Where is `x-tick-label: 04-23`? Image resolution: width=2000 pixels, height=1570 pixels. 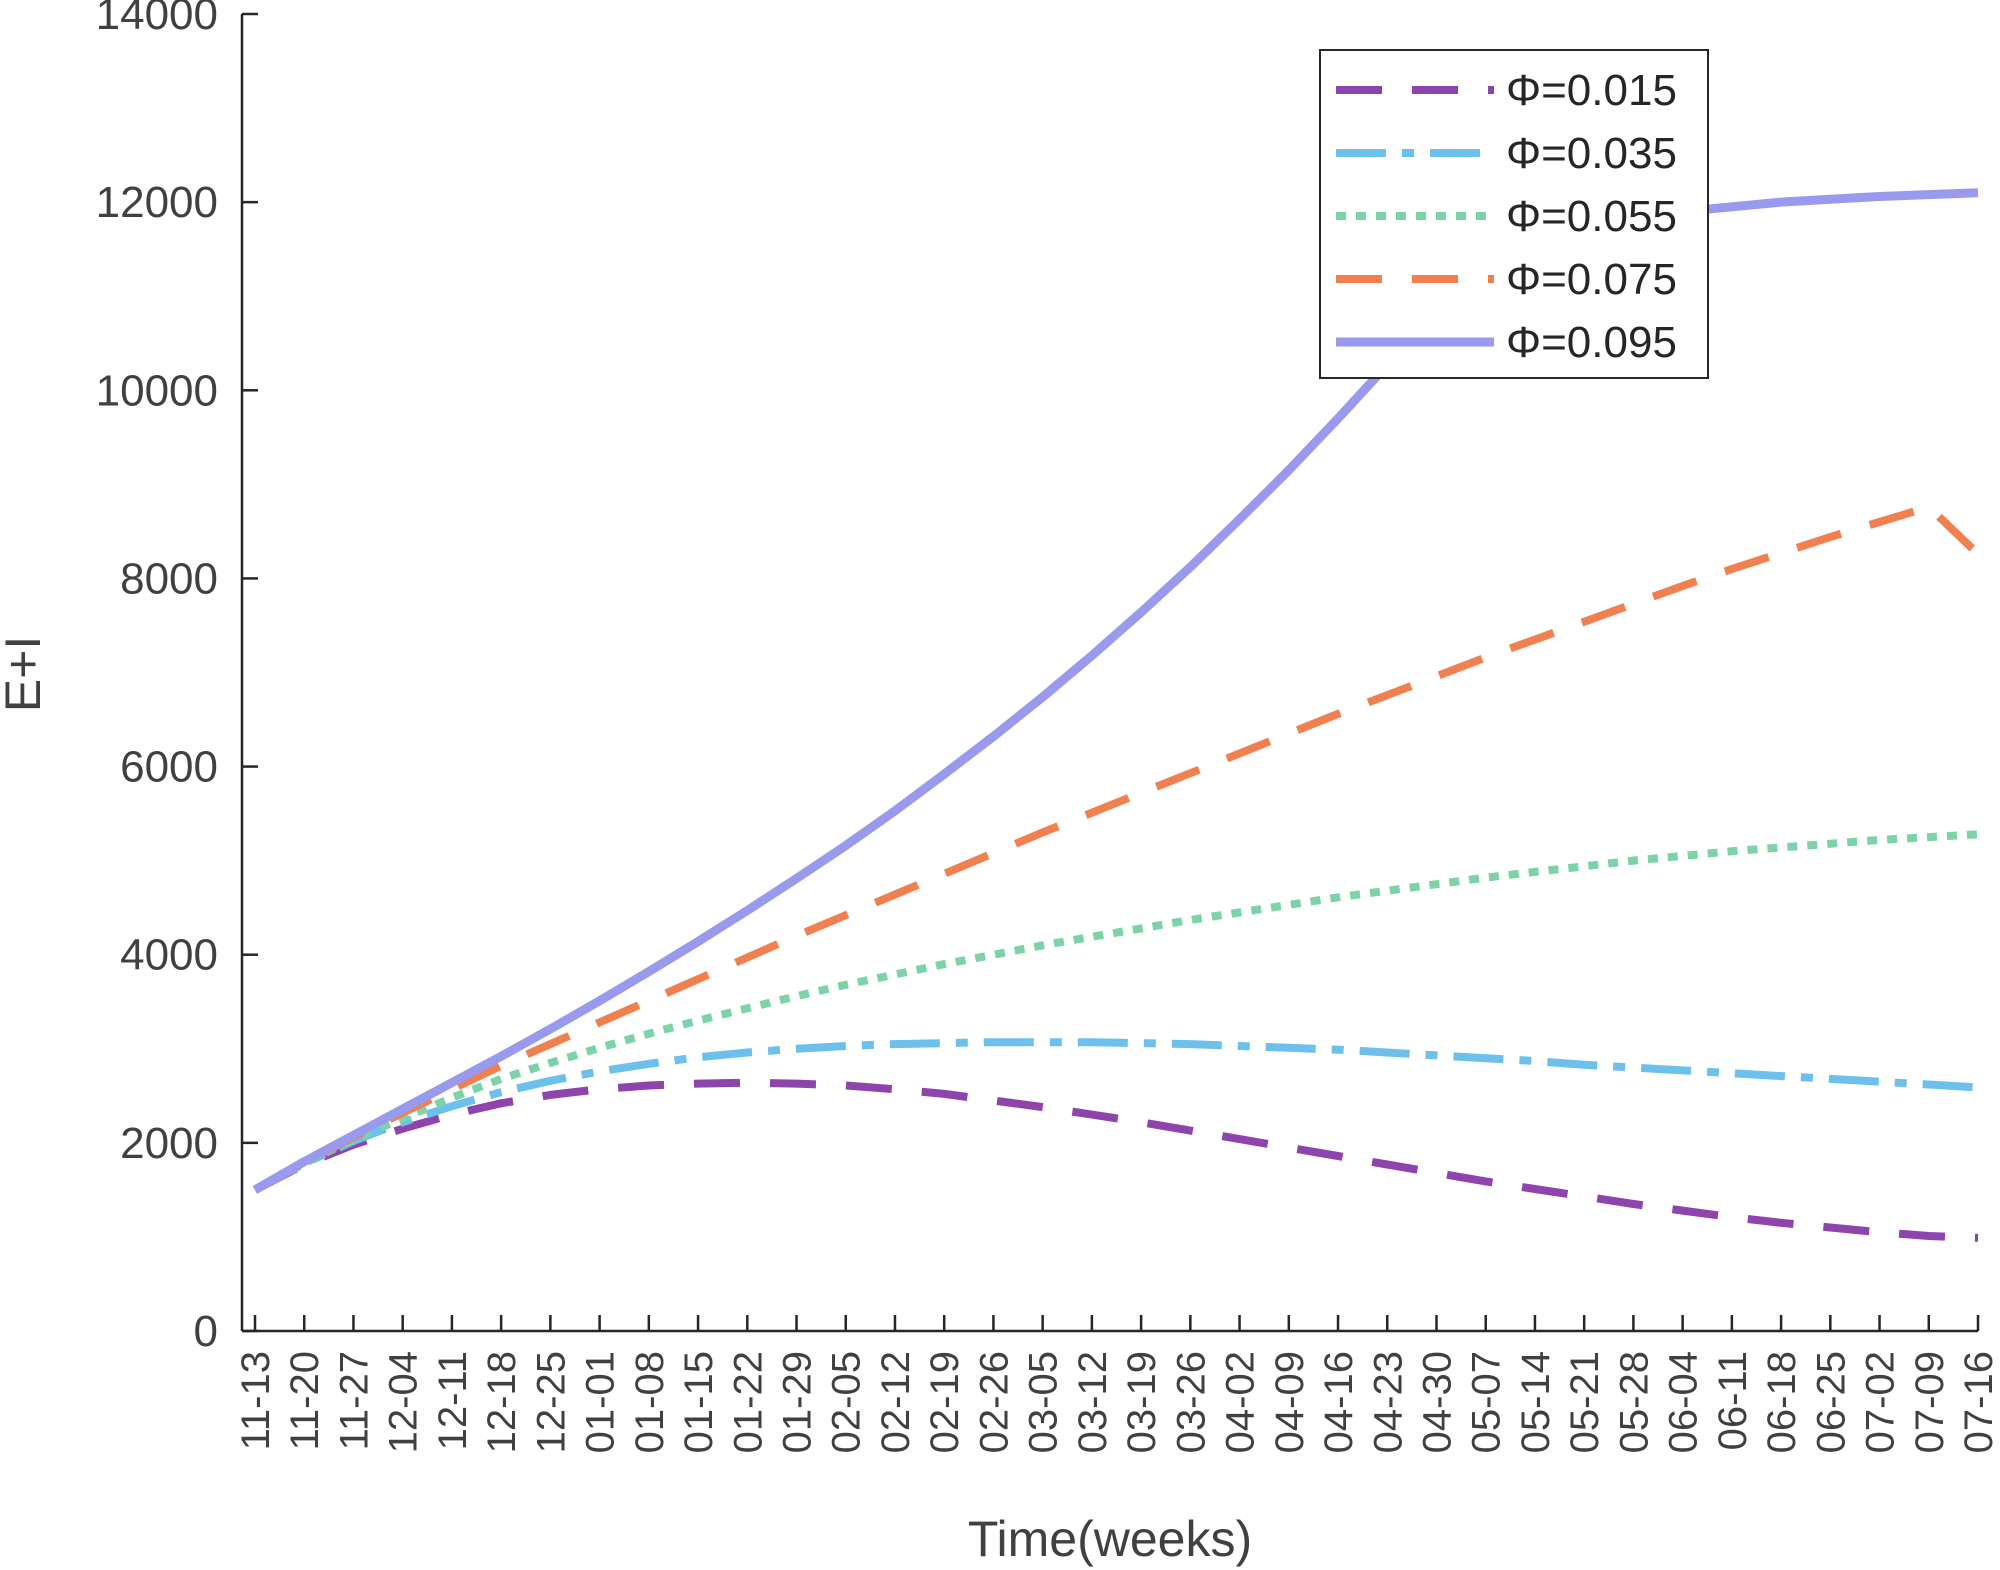 x-tick-label: 04-23 is located at coordinates (1388, 1402).